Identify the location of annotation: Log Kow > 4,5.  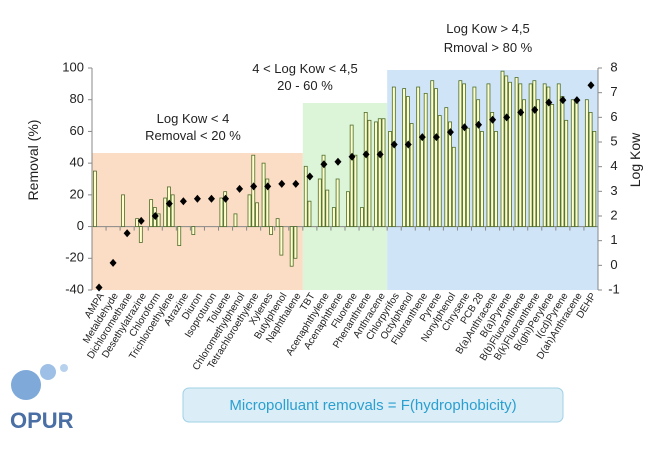
(487, 28).